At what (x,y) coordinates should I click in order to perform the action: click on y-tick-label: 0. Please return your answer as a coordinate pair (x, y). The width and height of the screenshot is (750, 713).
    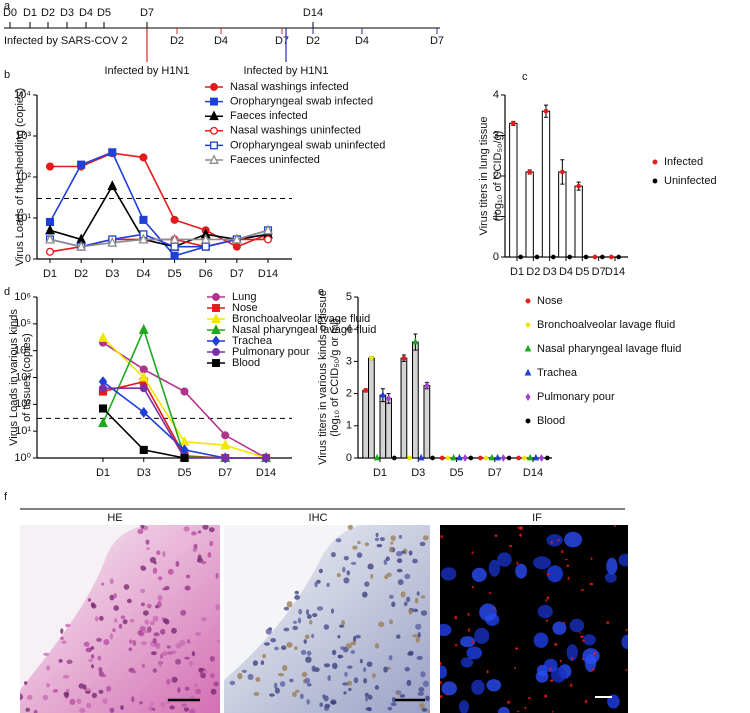
    Looking at the image, I should click on (28, 259).